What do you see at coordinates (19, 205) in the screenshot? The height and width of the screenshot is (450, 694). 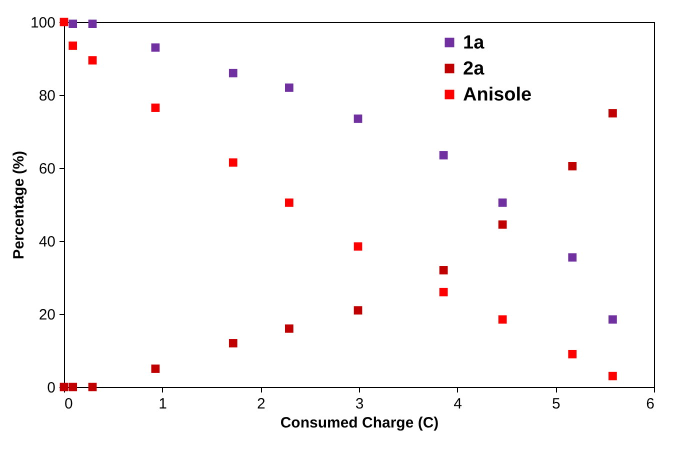 I see `y-axis-title: Percentage (%)` at bounding box center [19, 205].